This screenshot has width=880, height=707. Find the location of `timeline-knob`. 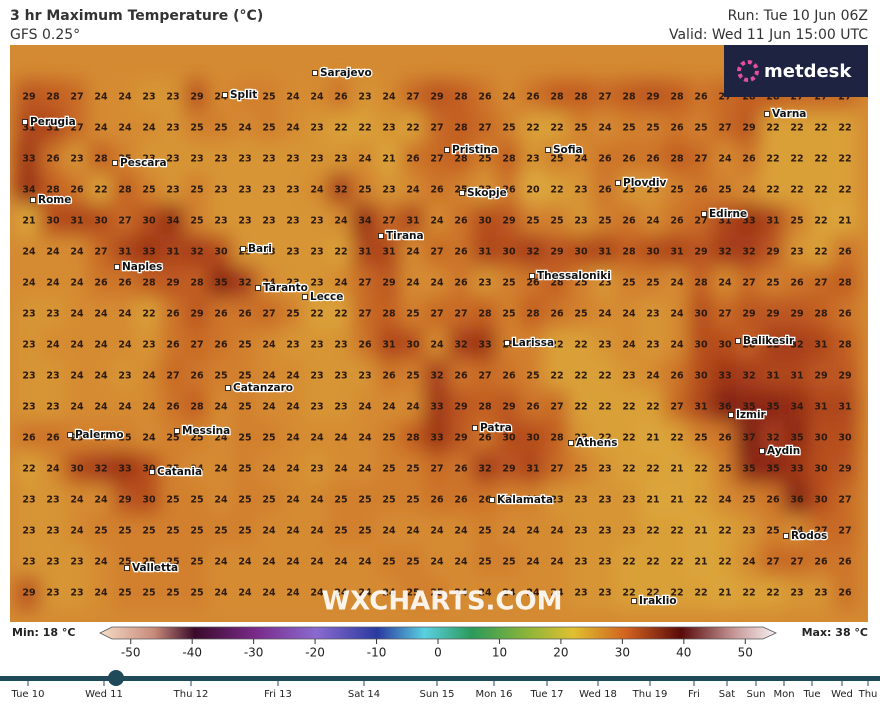

timeline-knob is located at coordinates (116, 678).